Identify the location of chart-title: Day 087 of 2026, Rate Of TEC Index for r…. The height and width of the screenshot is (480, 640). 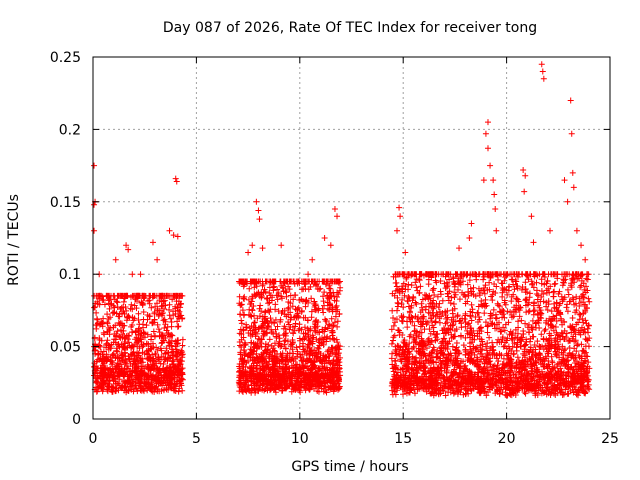
(350, 28).